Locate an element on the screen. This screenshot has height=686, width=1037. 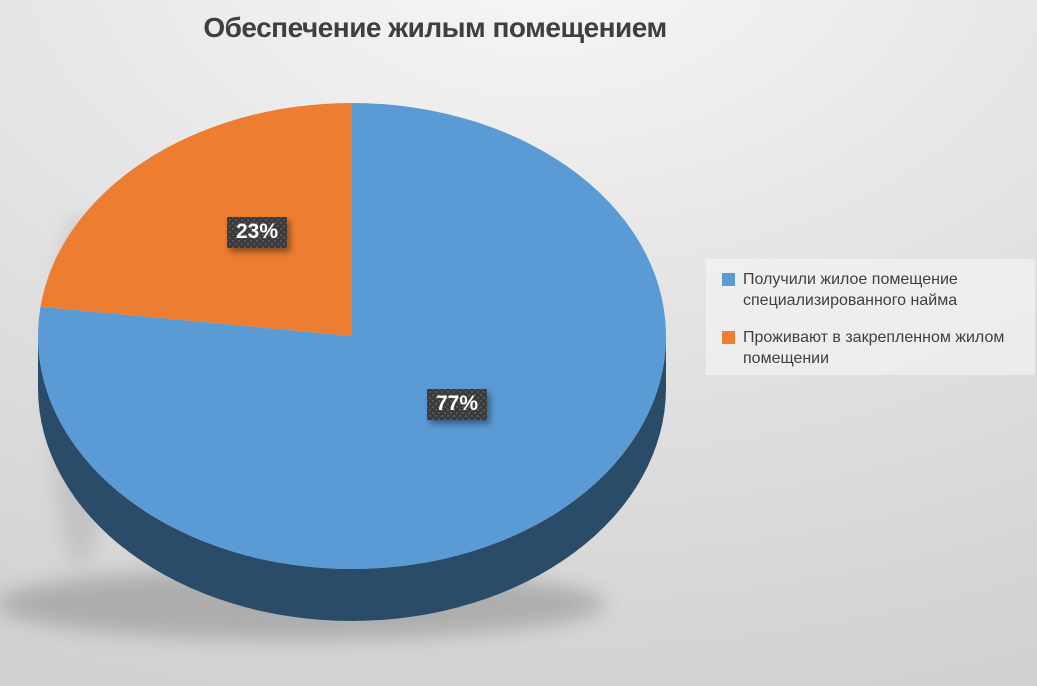
chart-title: Обеспечение жилым помещением is located at coordinates (435, 27).